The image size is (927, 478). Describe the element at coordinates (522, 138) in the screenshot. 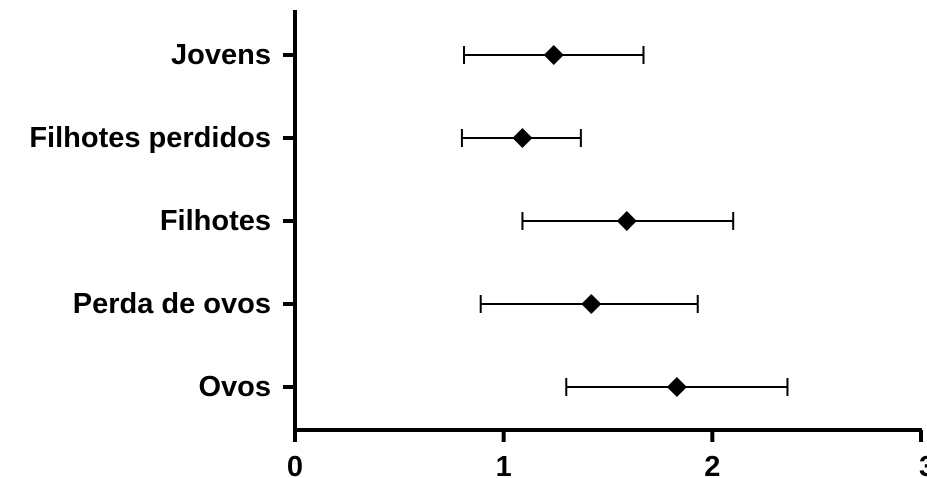

I see `data-point-filhotes-perdidos` at that location.